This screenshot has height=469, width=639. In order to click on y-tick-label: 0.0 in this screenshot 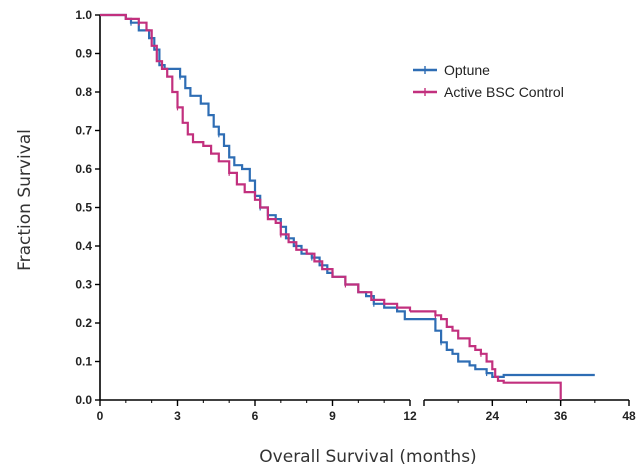, I will do `click(83, 400)`.